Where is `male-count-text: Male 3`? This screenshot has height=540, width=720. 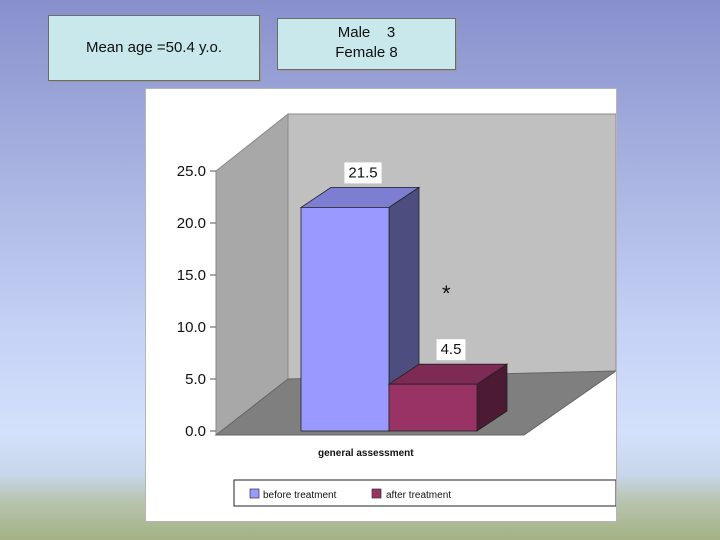 male-count-text: Male 3 is located at coordinates (366, 32).